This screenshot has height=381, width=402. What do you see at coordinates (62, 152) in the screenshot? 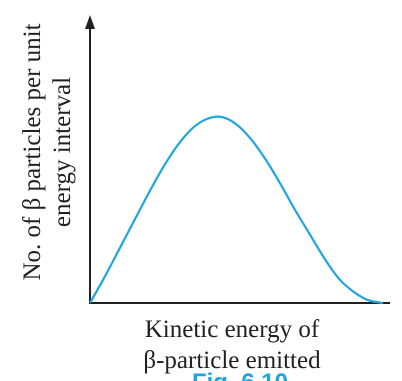
I see `y-axis-label-line-2: energy interval` at bounding box center [62, 152].